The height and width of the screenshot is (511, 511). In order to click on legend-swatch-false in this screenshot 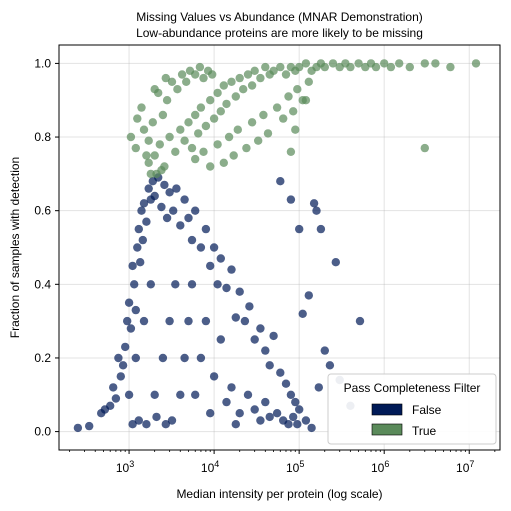, I will do `click(387, 409)`.